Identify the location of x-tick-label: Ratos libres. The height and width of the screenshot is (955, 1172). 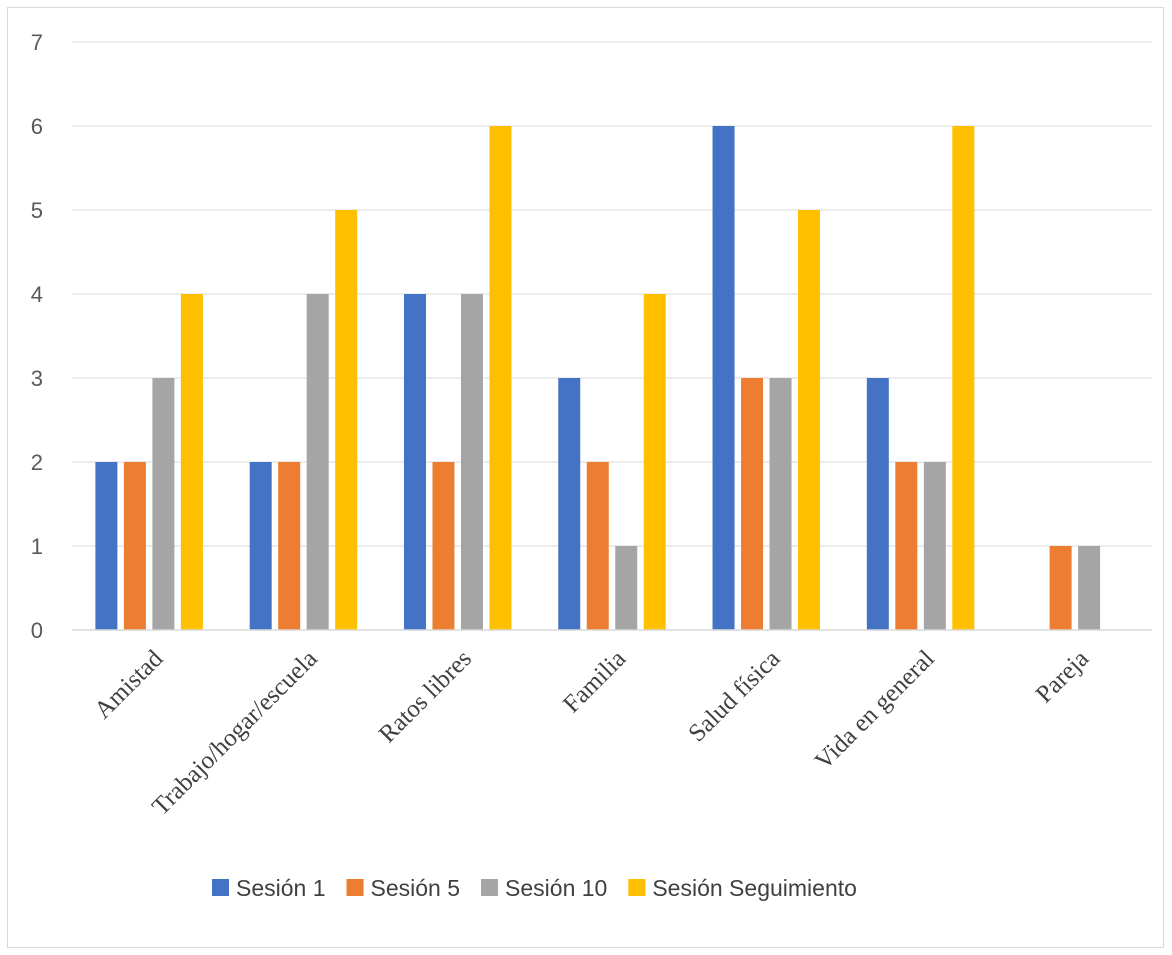
(425, 696).